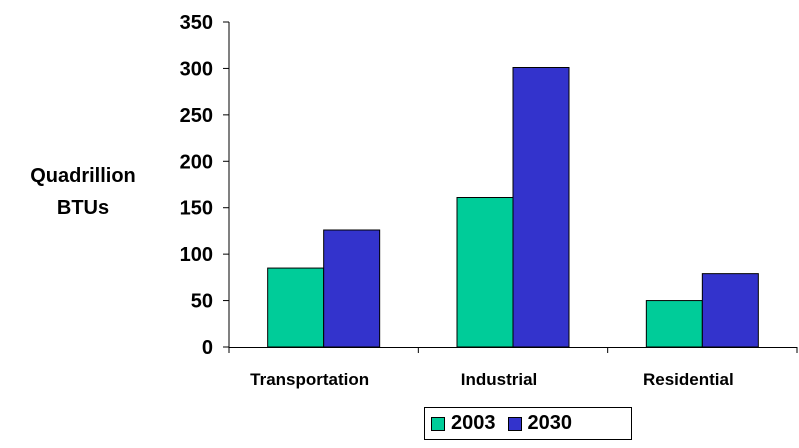  Describe the element at coordinates (514, 423) in the screenshot. I see `legend-swatch-2030` at that location.